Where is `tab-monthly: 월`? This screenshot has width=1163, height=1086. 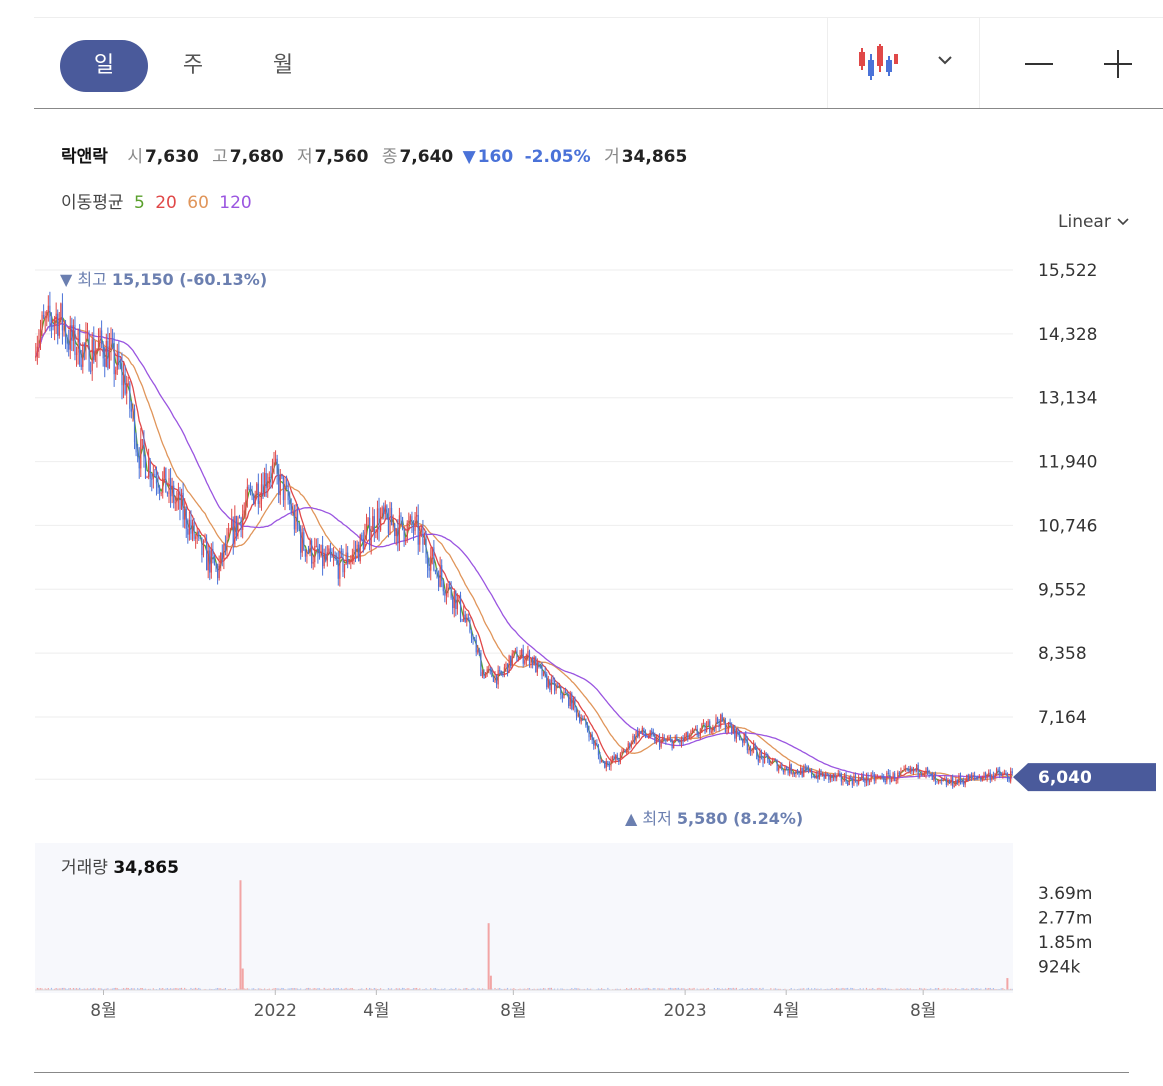
tab-monthly: 월 is located at coordinates (283, 65).